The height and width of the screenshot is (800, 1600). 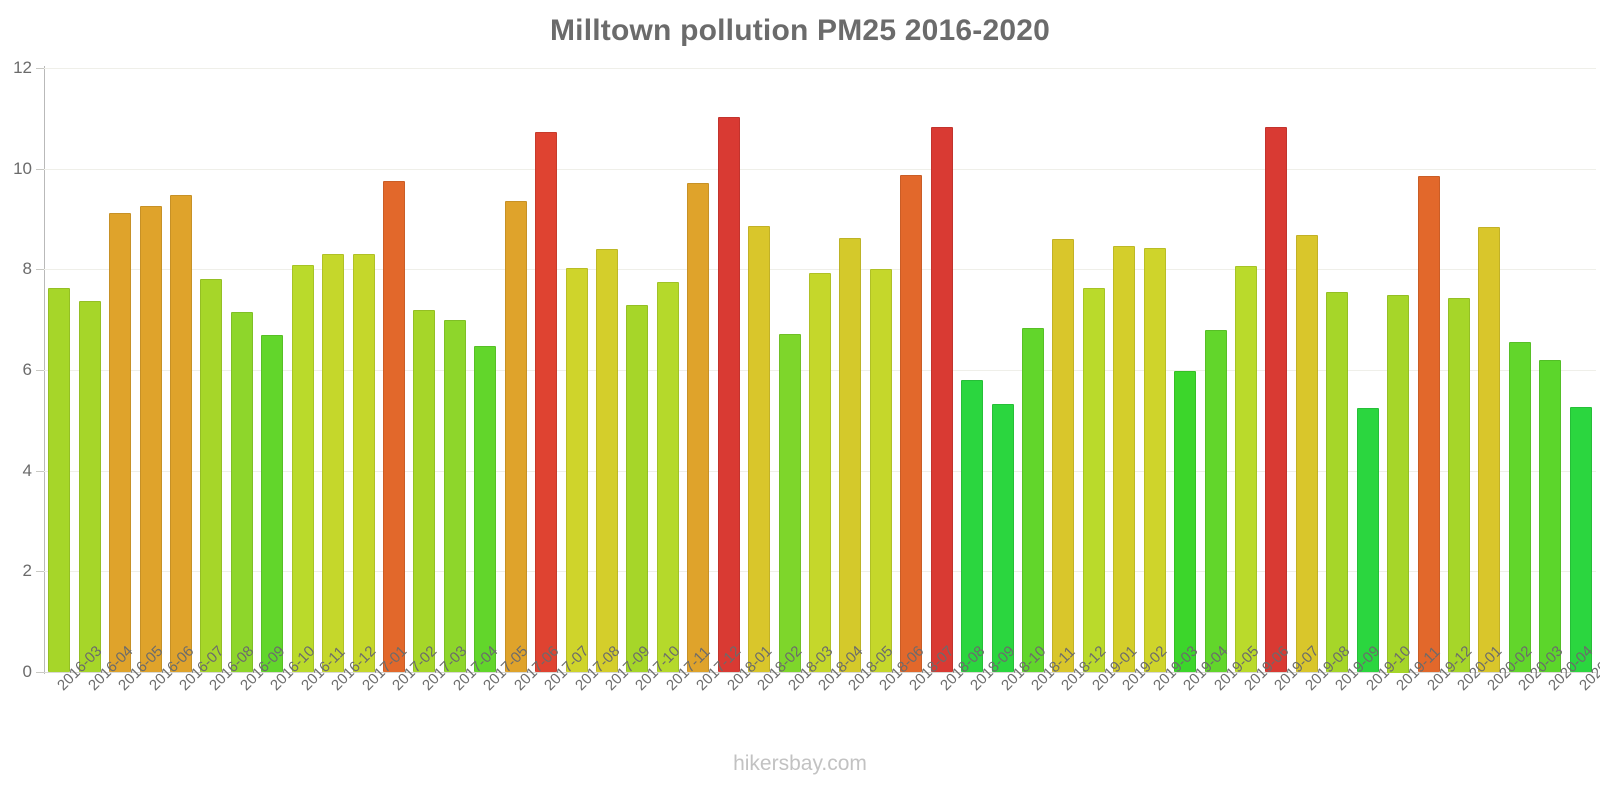 I want to click on source-watermark: hikersbay.com, so click(x=800, y=763).